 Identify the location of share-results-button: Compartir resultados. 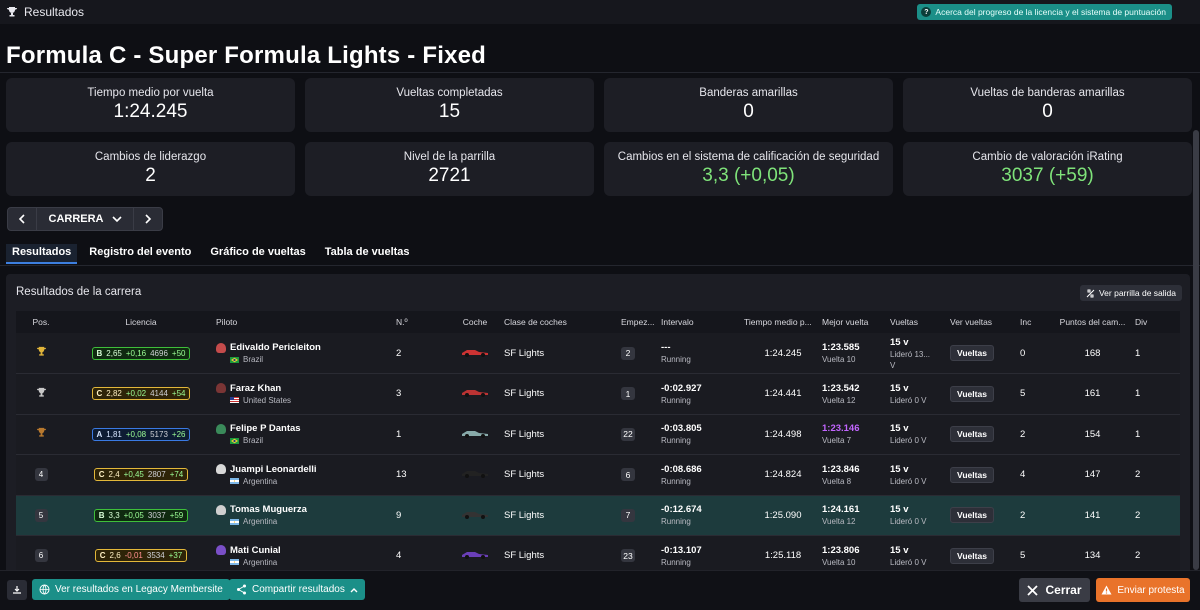
(297, 589).